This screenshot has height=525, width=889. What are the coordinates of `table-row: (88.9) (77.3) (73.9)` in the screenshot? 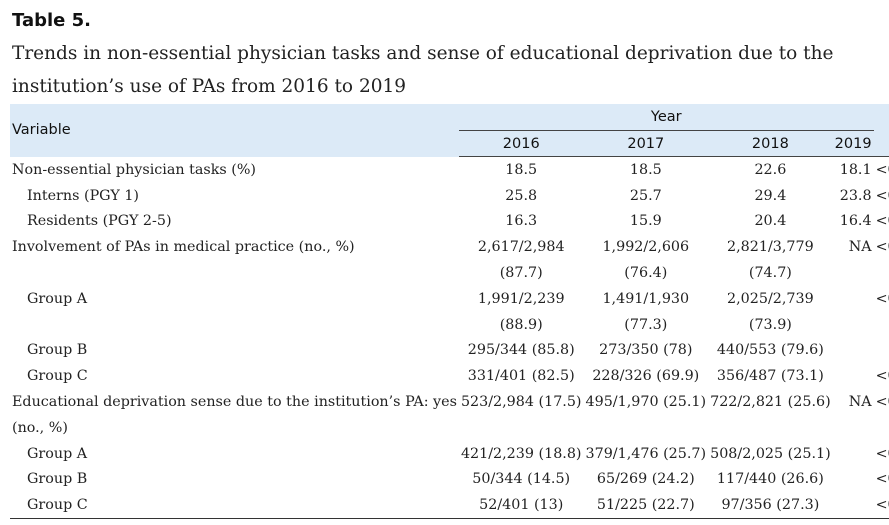 It's located at (449, 325).